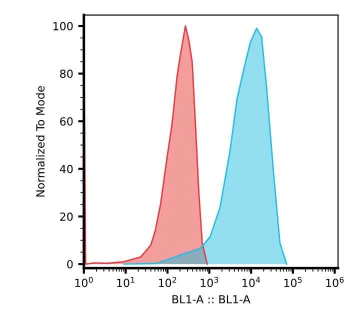 The height and width of the screenshot is (327, 360). Describe the element at coordinates (293, 282) in the screenshot. I see `x-tick-label: 10$^{5}$` at that location.